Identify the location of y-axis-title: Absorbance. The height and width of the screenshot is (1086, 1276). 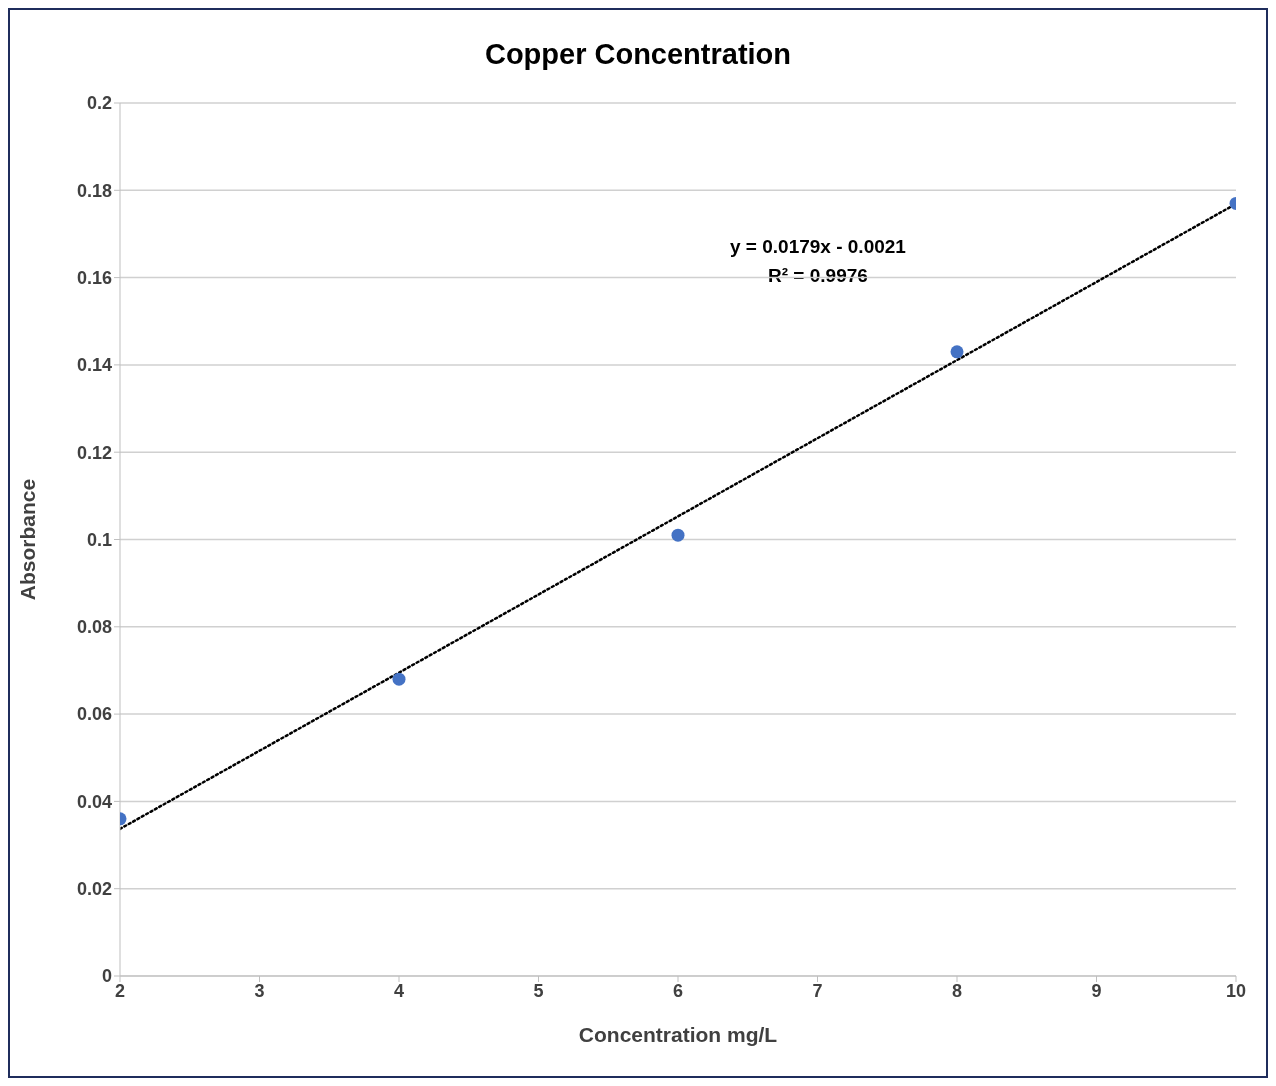
(28, 539).